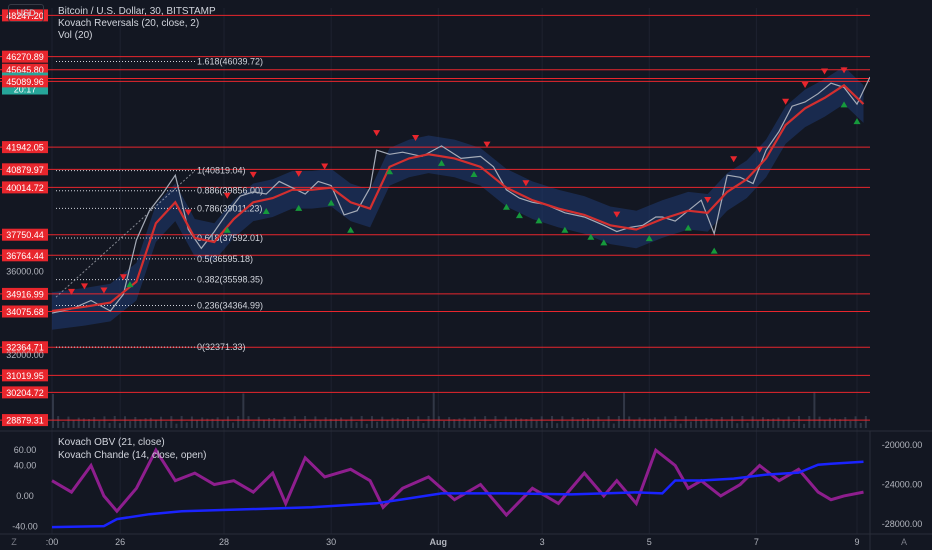  I want to click on obv-line, so click(457, 494).